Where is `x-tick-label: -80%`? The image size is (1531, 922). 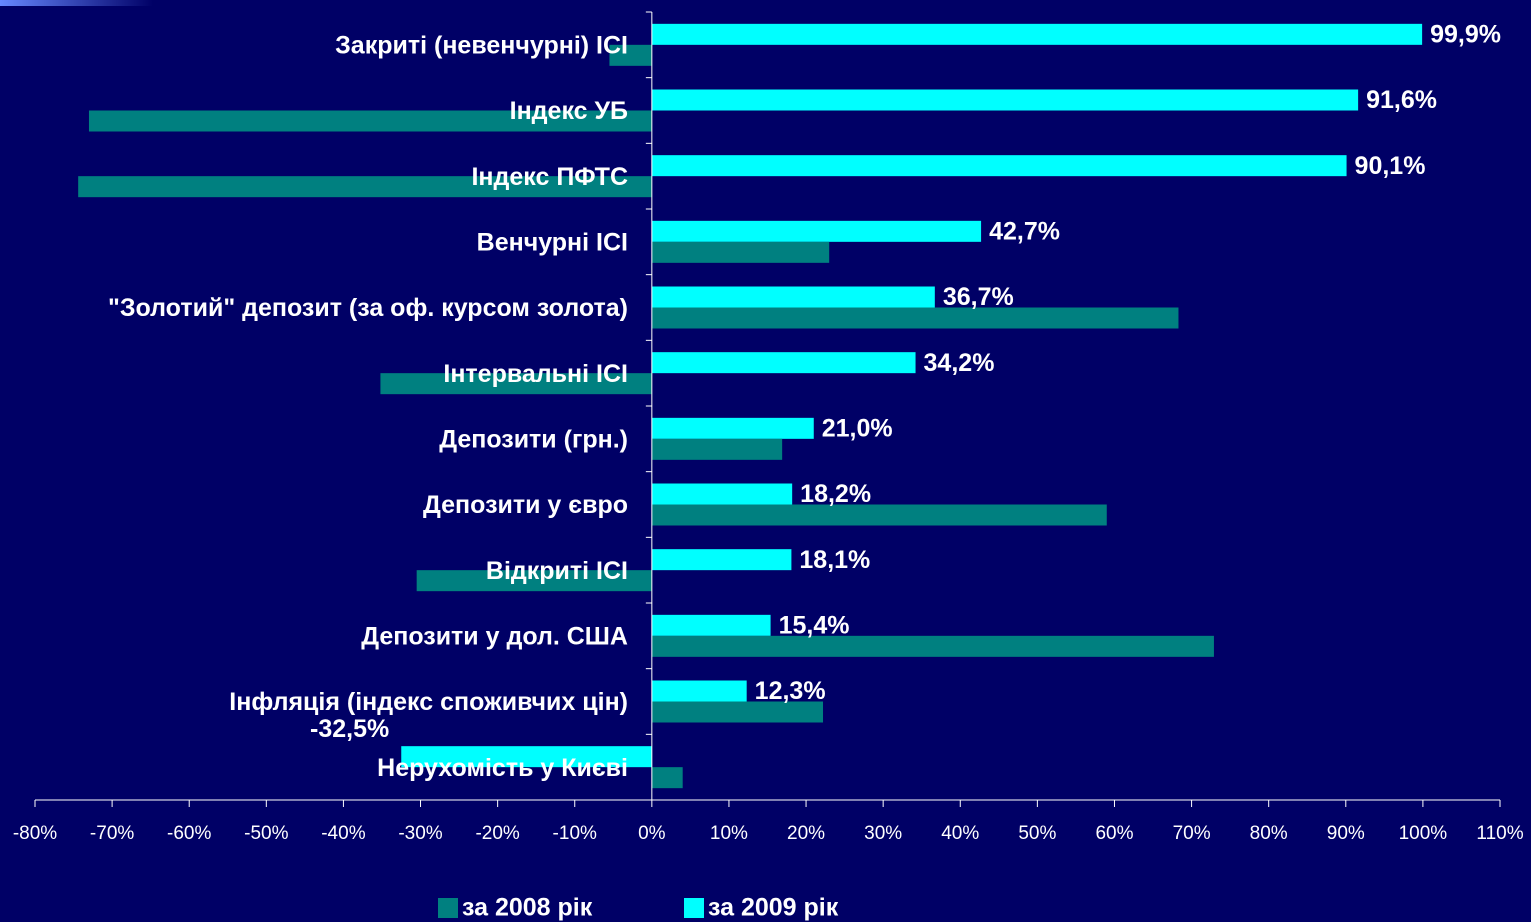 x-tick-label: -80% is located at coordinates (35, 833).